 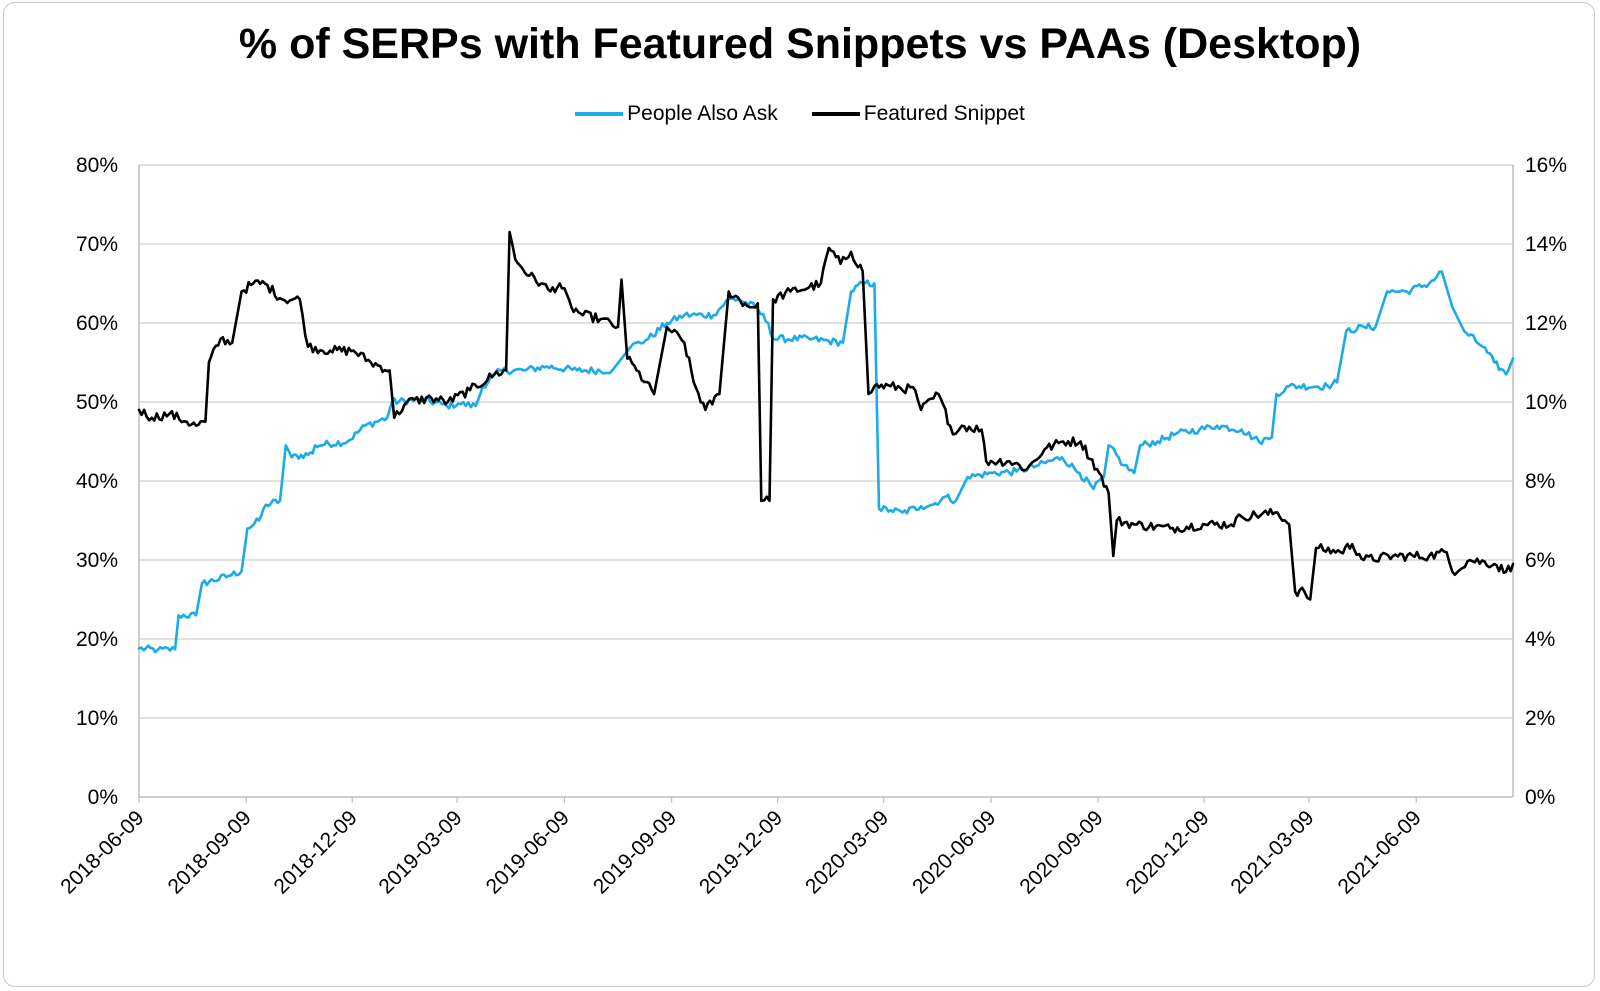 I want to click on chart-legend: People Also Ask Featured Snippet, so click(x=800, y=114).